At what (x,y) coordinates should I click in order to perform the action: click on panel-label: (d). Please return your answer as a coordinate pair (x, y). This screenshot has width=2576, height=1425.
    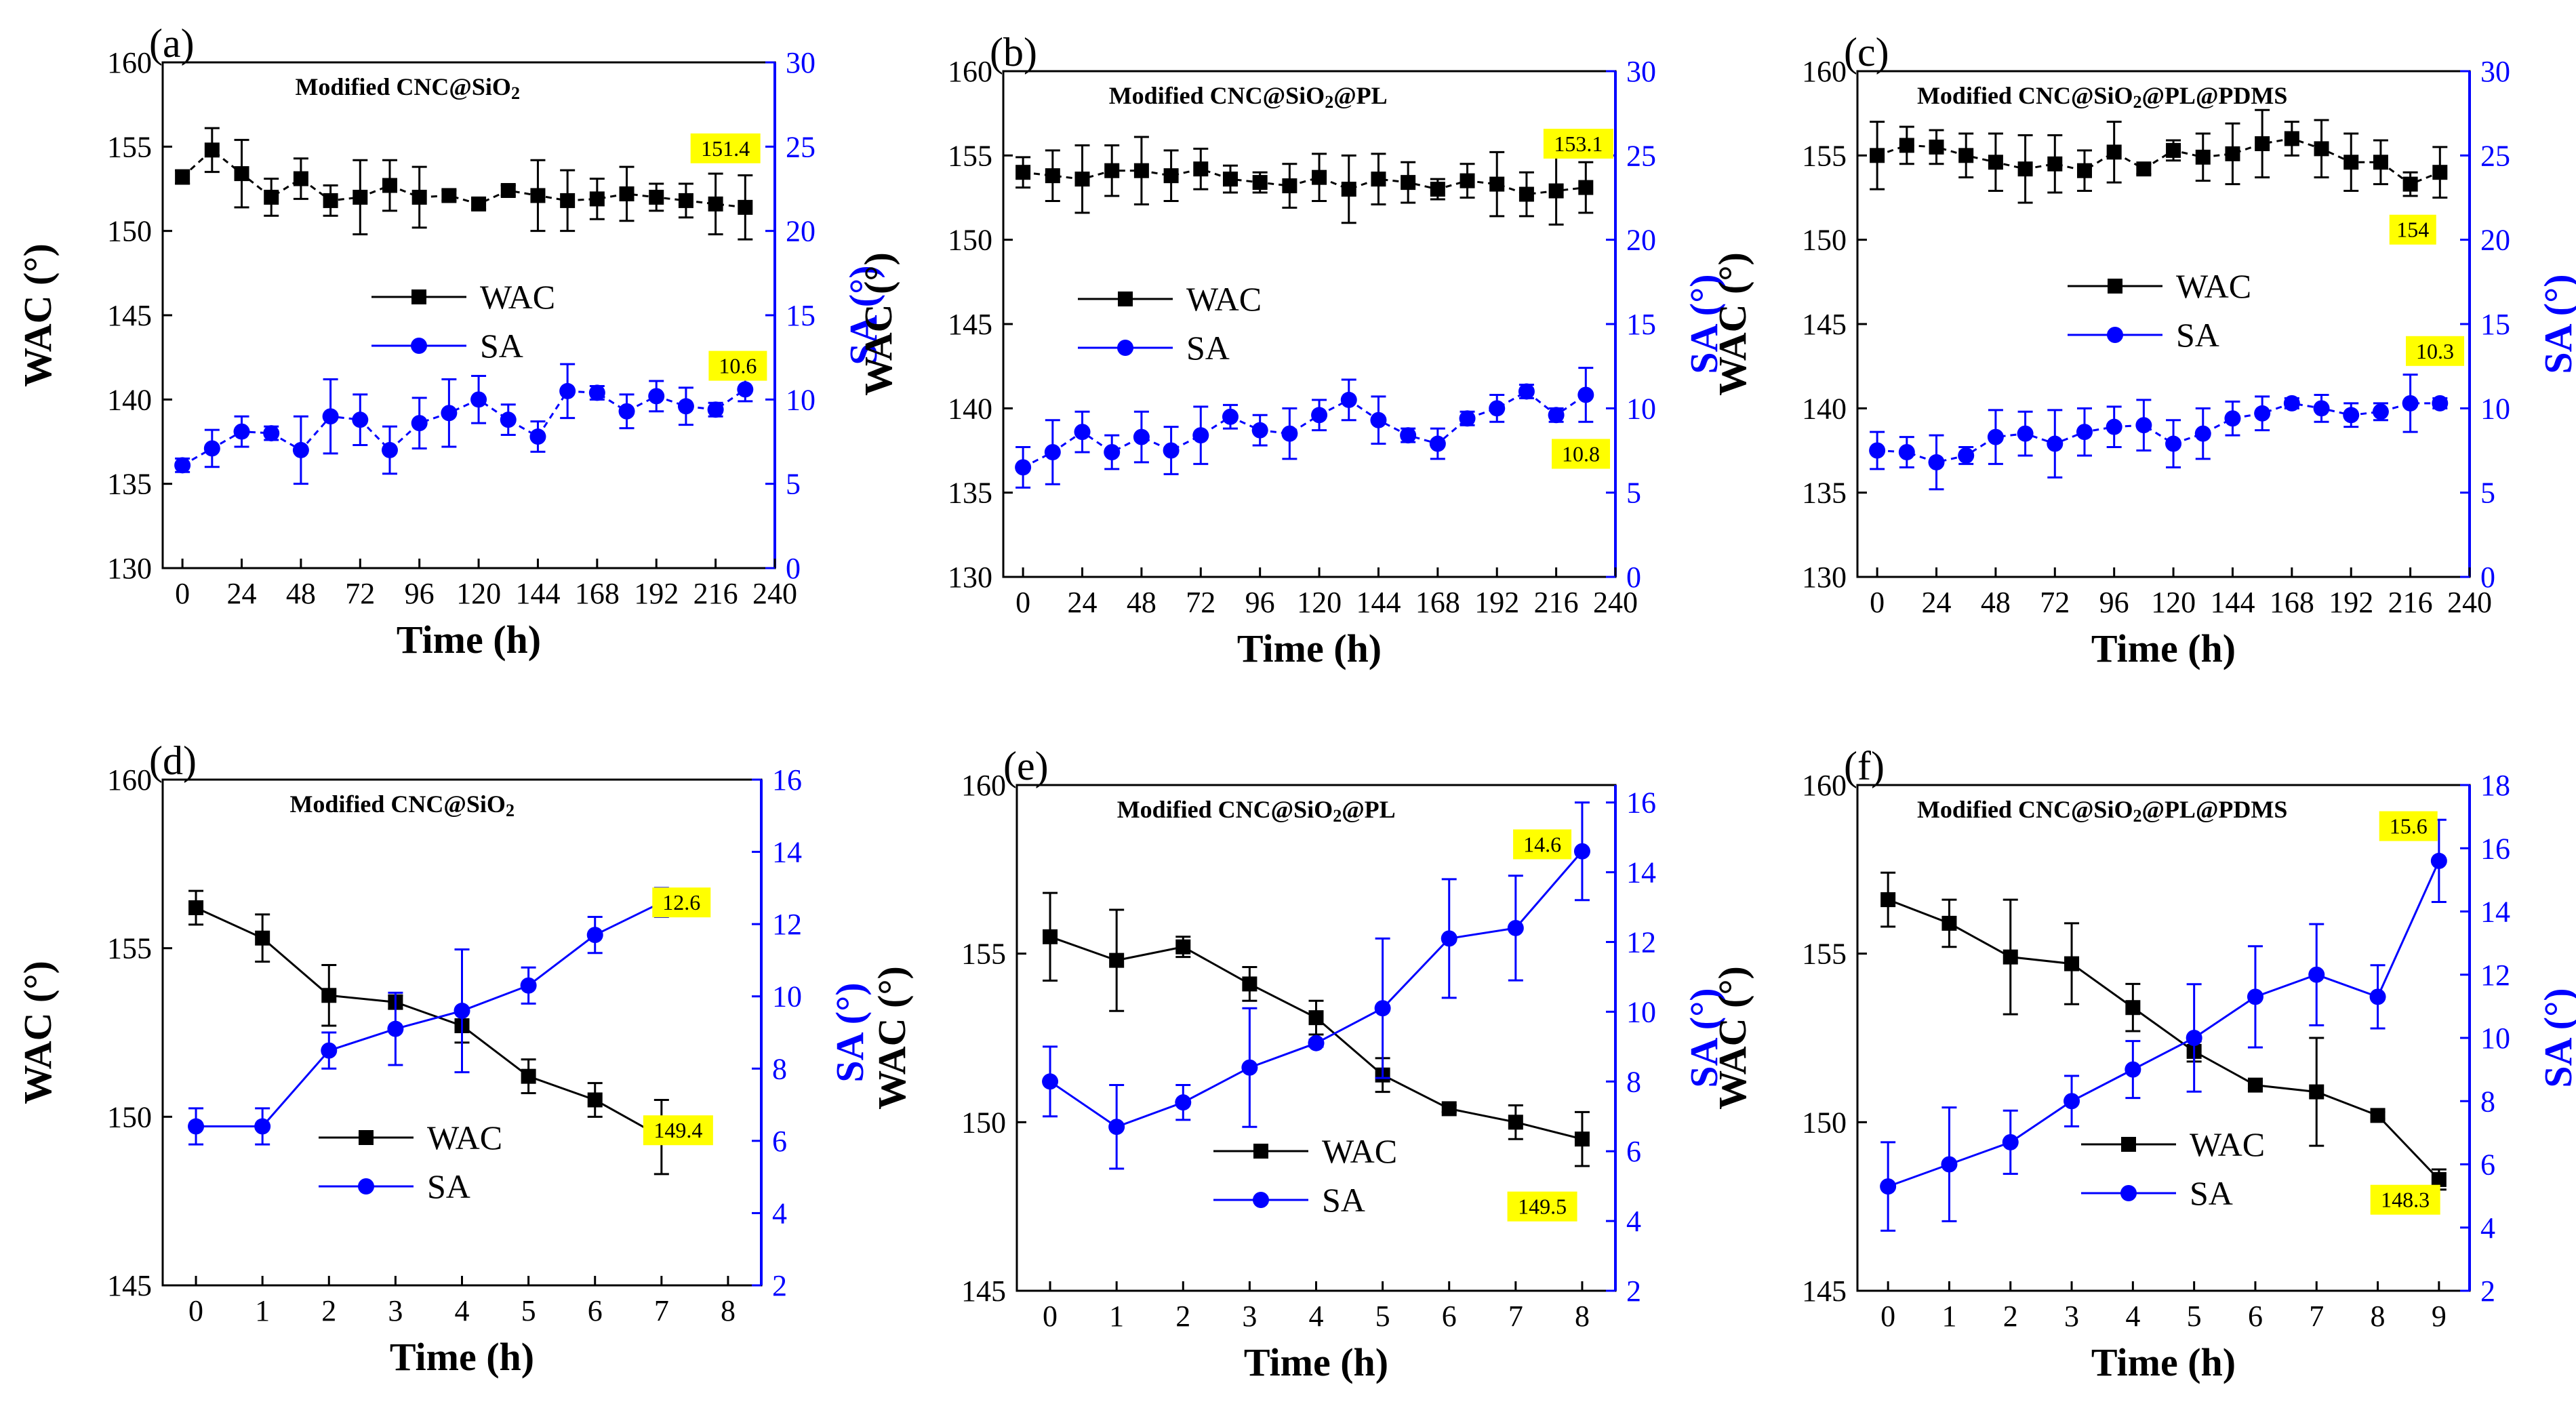
    Looking at the image, I should click on (173, 760).